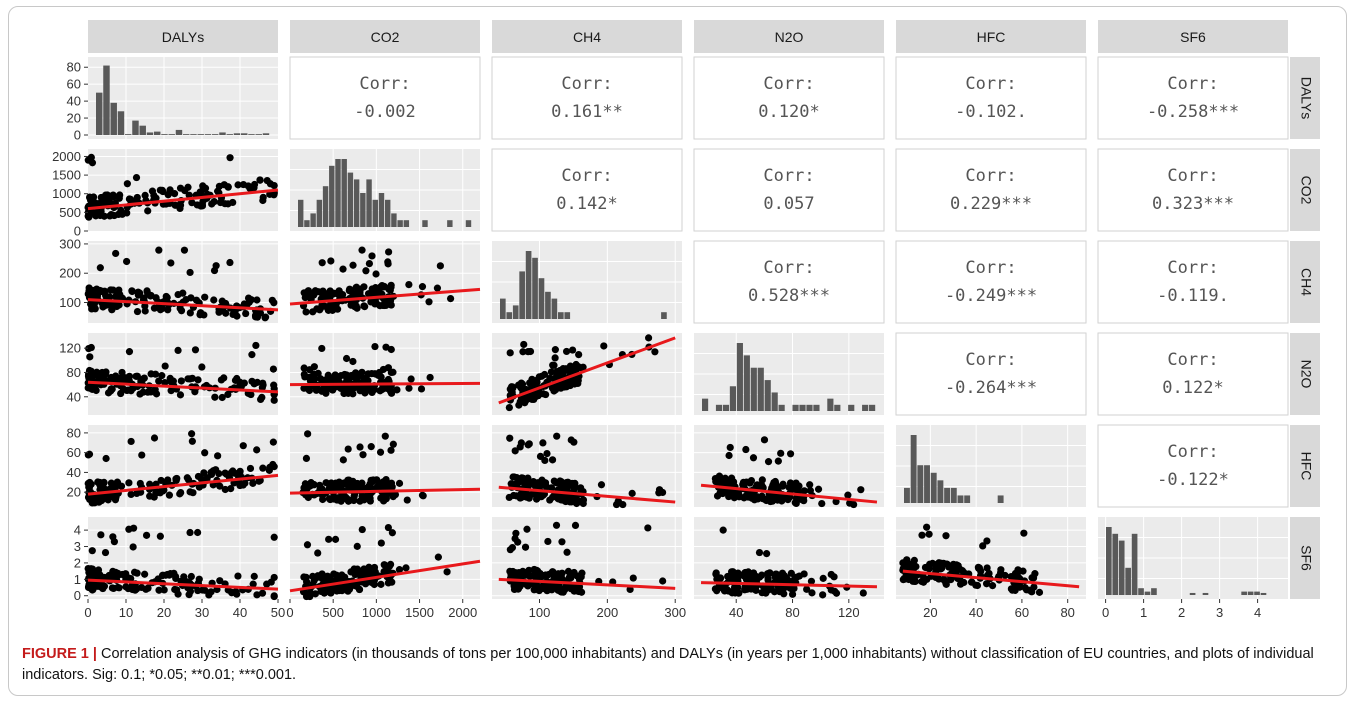 This screenshot has width=1355, height=704. I want to click on corr-value-sf6-dalys: -0.258***, so click(1193, 112).